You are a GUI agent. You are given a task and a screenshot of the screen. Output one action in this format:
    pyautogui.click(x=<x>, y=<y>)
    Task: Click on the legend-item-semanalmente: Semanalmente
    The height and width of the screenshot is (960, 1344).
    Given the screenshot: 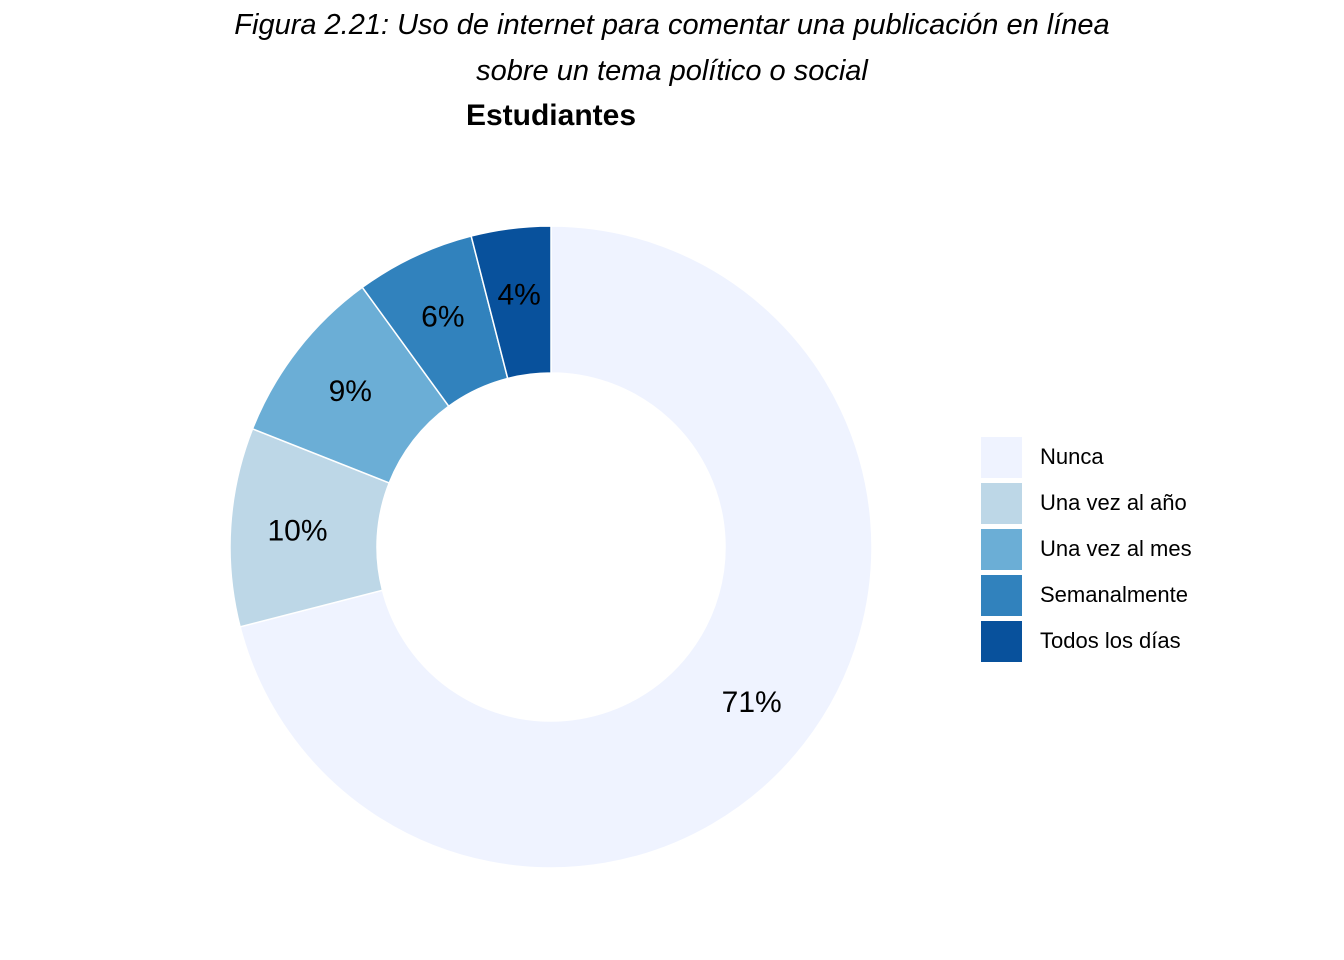 What is the action you would take?
    pyautogui.click(x=1086, y=595)
    